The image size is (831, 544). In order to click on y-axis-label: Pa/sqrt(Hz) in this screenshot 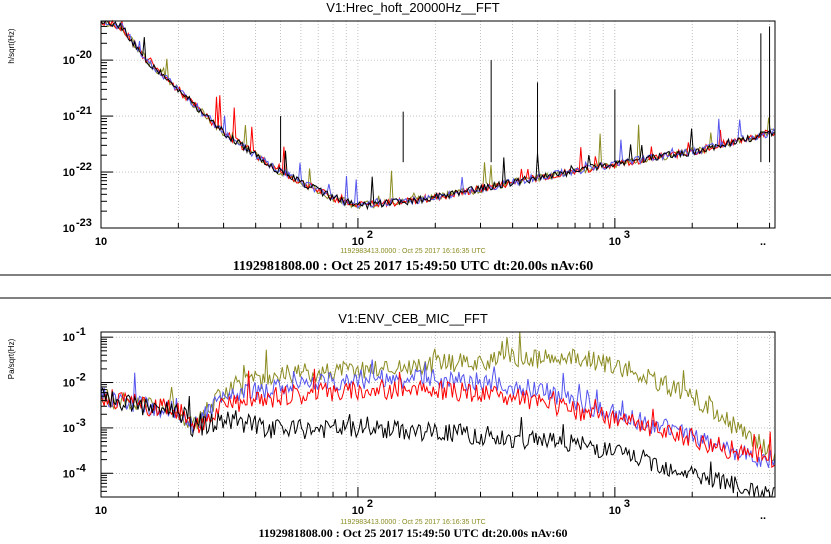, I will do `click(11, 358)`.